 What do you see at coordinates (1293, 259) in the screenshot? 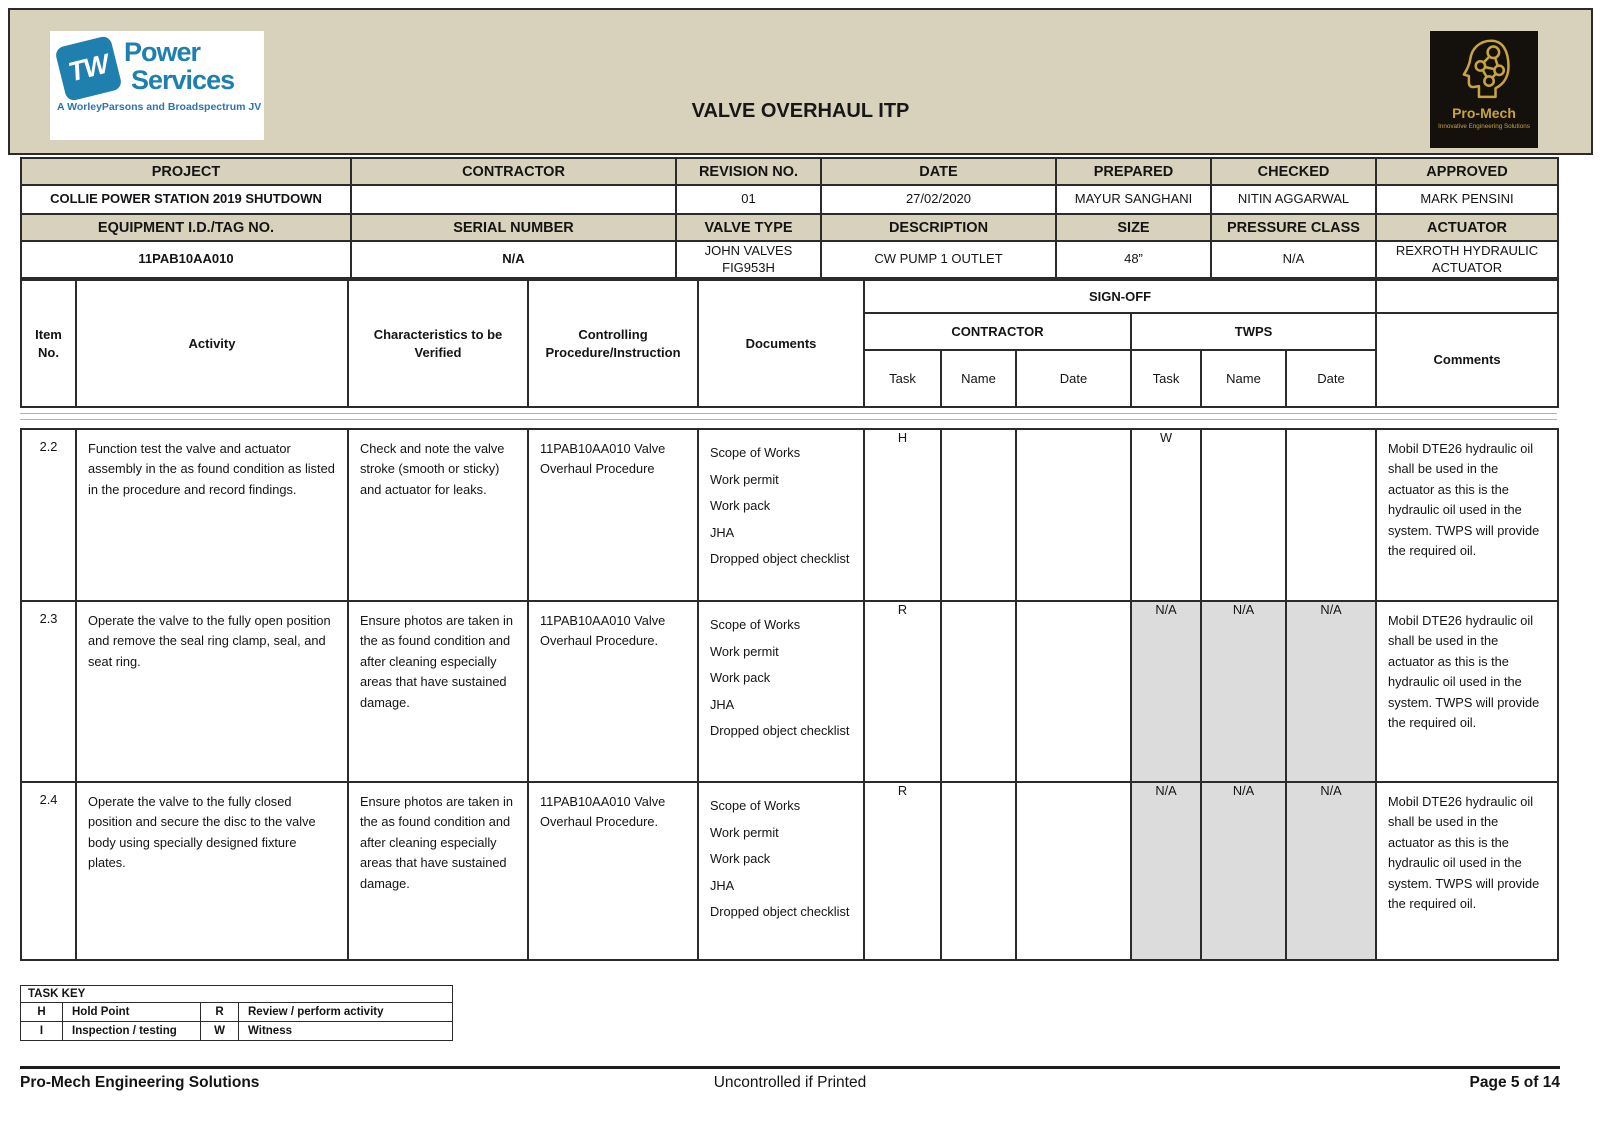
I see `info-value-pressure-class: N/A` at bounding box center [1293, 259].